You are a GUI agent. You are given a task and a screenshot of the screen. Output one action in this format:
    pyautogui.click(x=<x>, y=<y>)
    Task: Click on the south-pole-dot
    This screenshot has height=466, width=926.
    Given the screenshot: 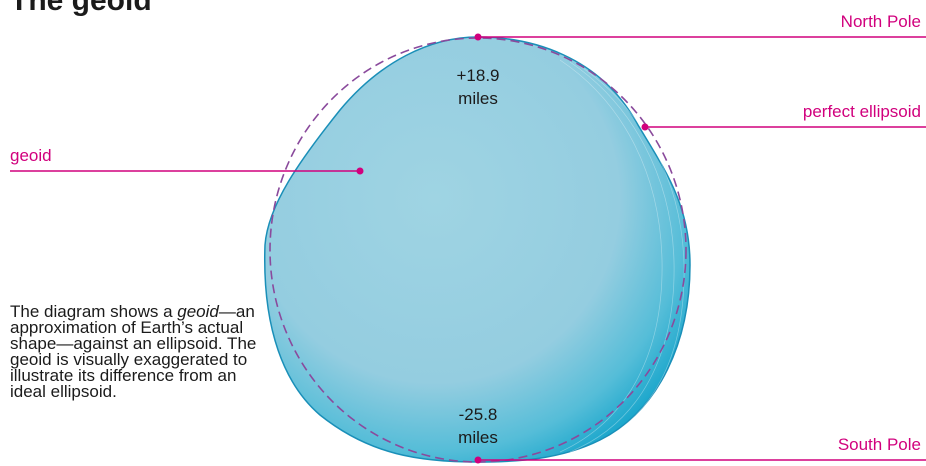 What is the action you would take?
    pyautogui.click(x=478, y=460)
    